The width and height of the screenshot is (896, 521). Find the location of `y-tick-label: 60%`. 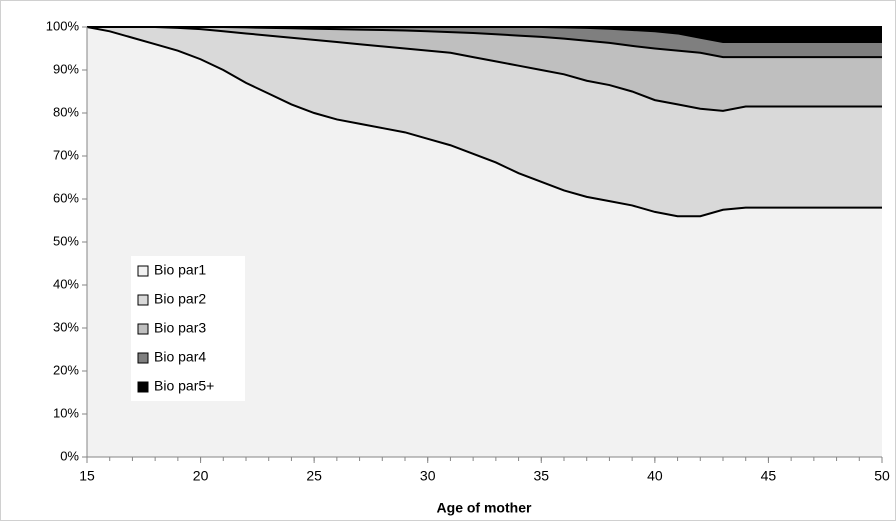

y-tick-label: 60% is located at coordinates (66, 197).